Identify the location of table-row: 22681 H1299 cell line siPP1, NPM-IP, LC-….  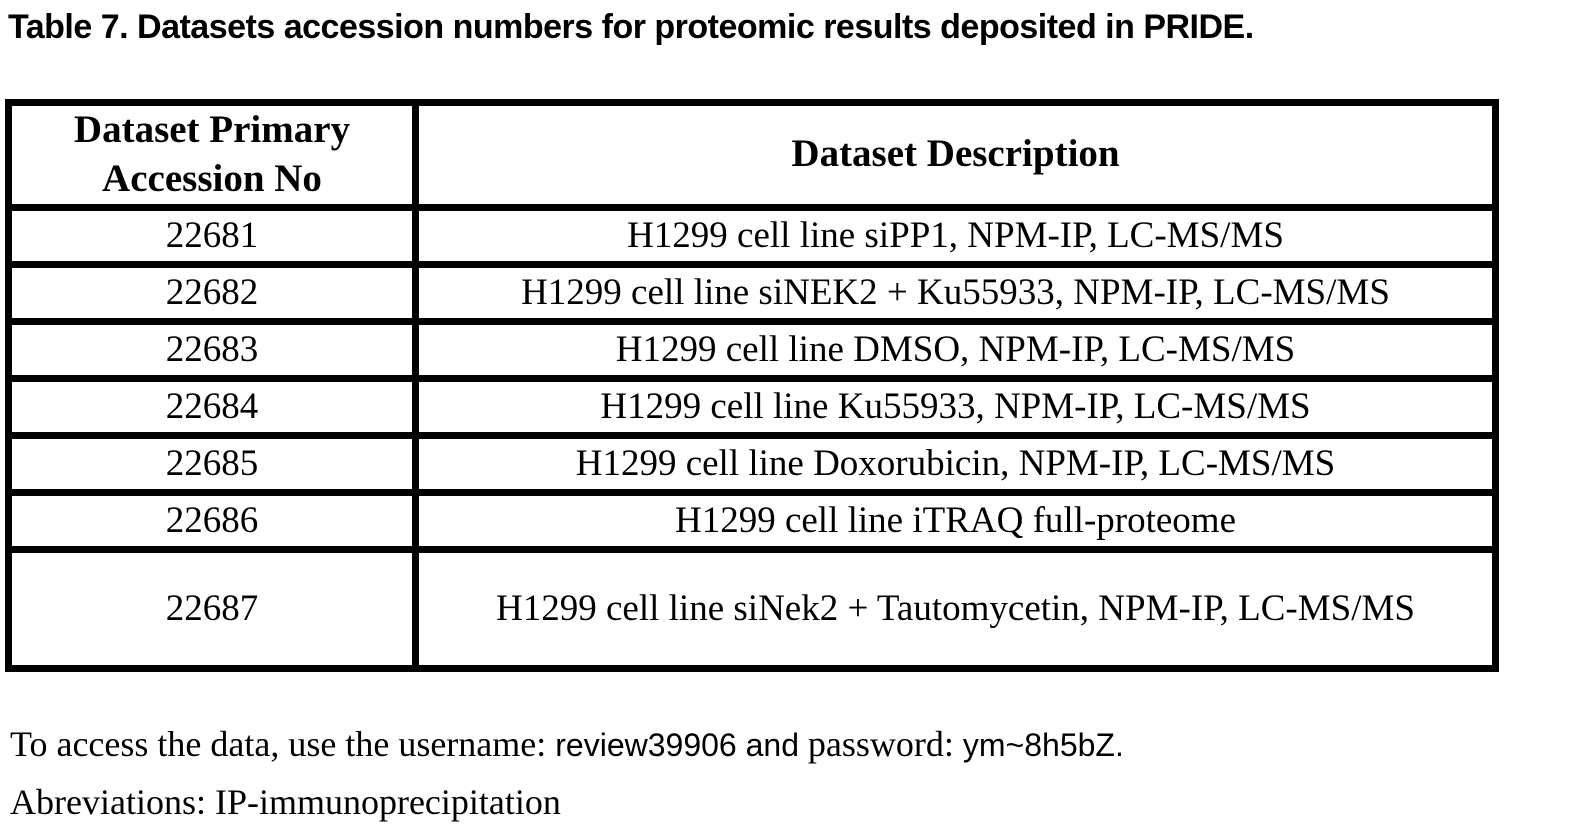
(752, 235).